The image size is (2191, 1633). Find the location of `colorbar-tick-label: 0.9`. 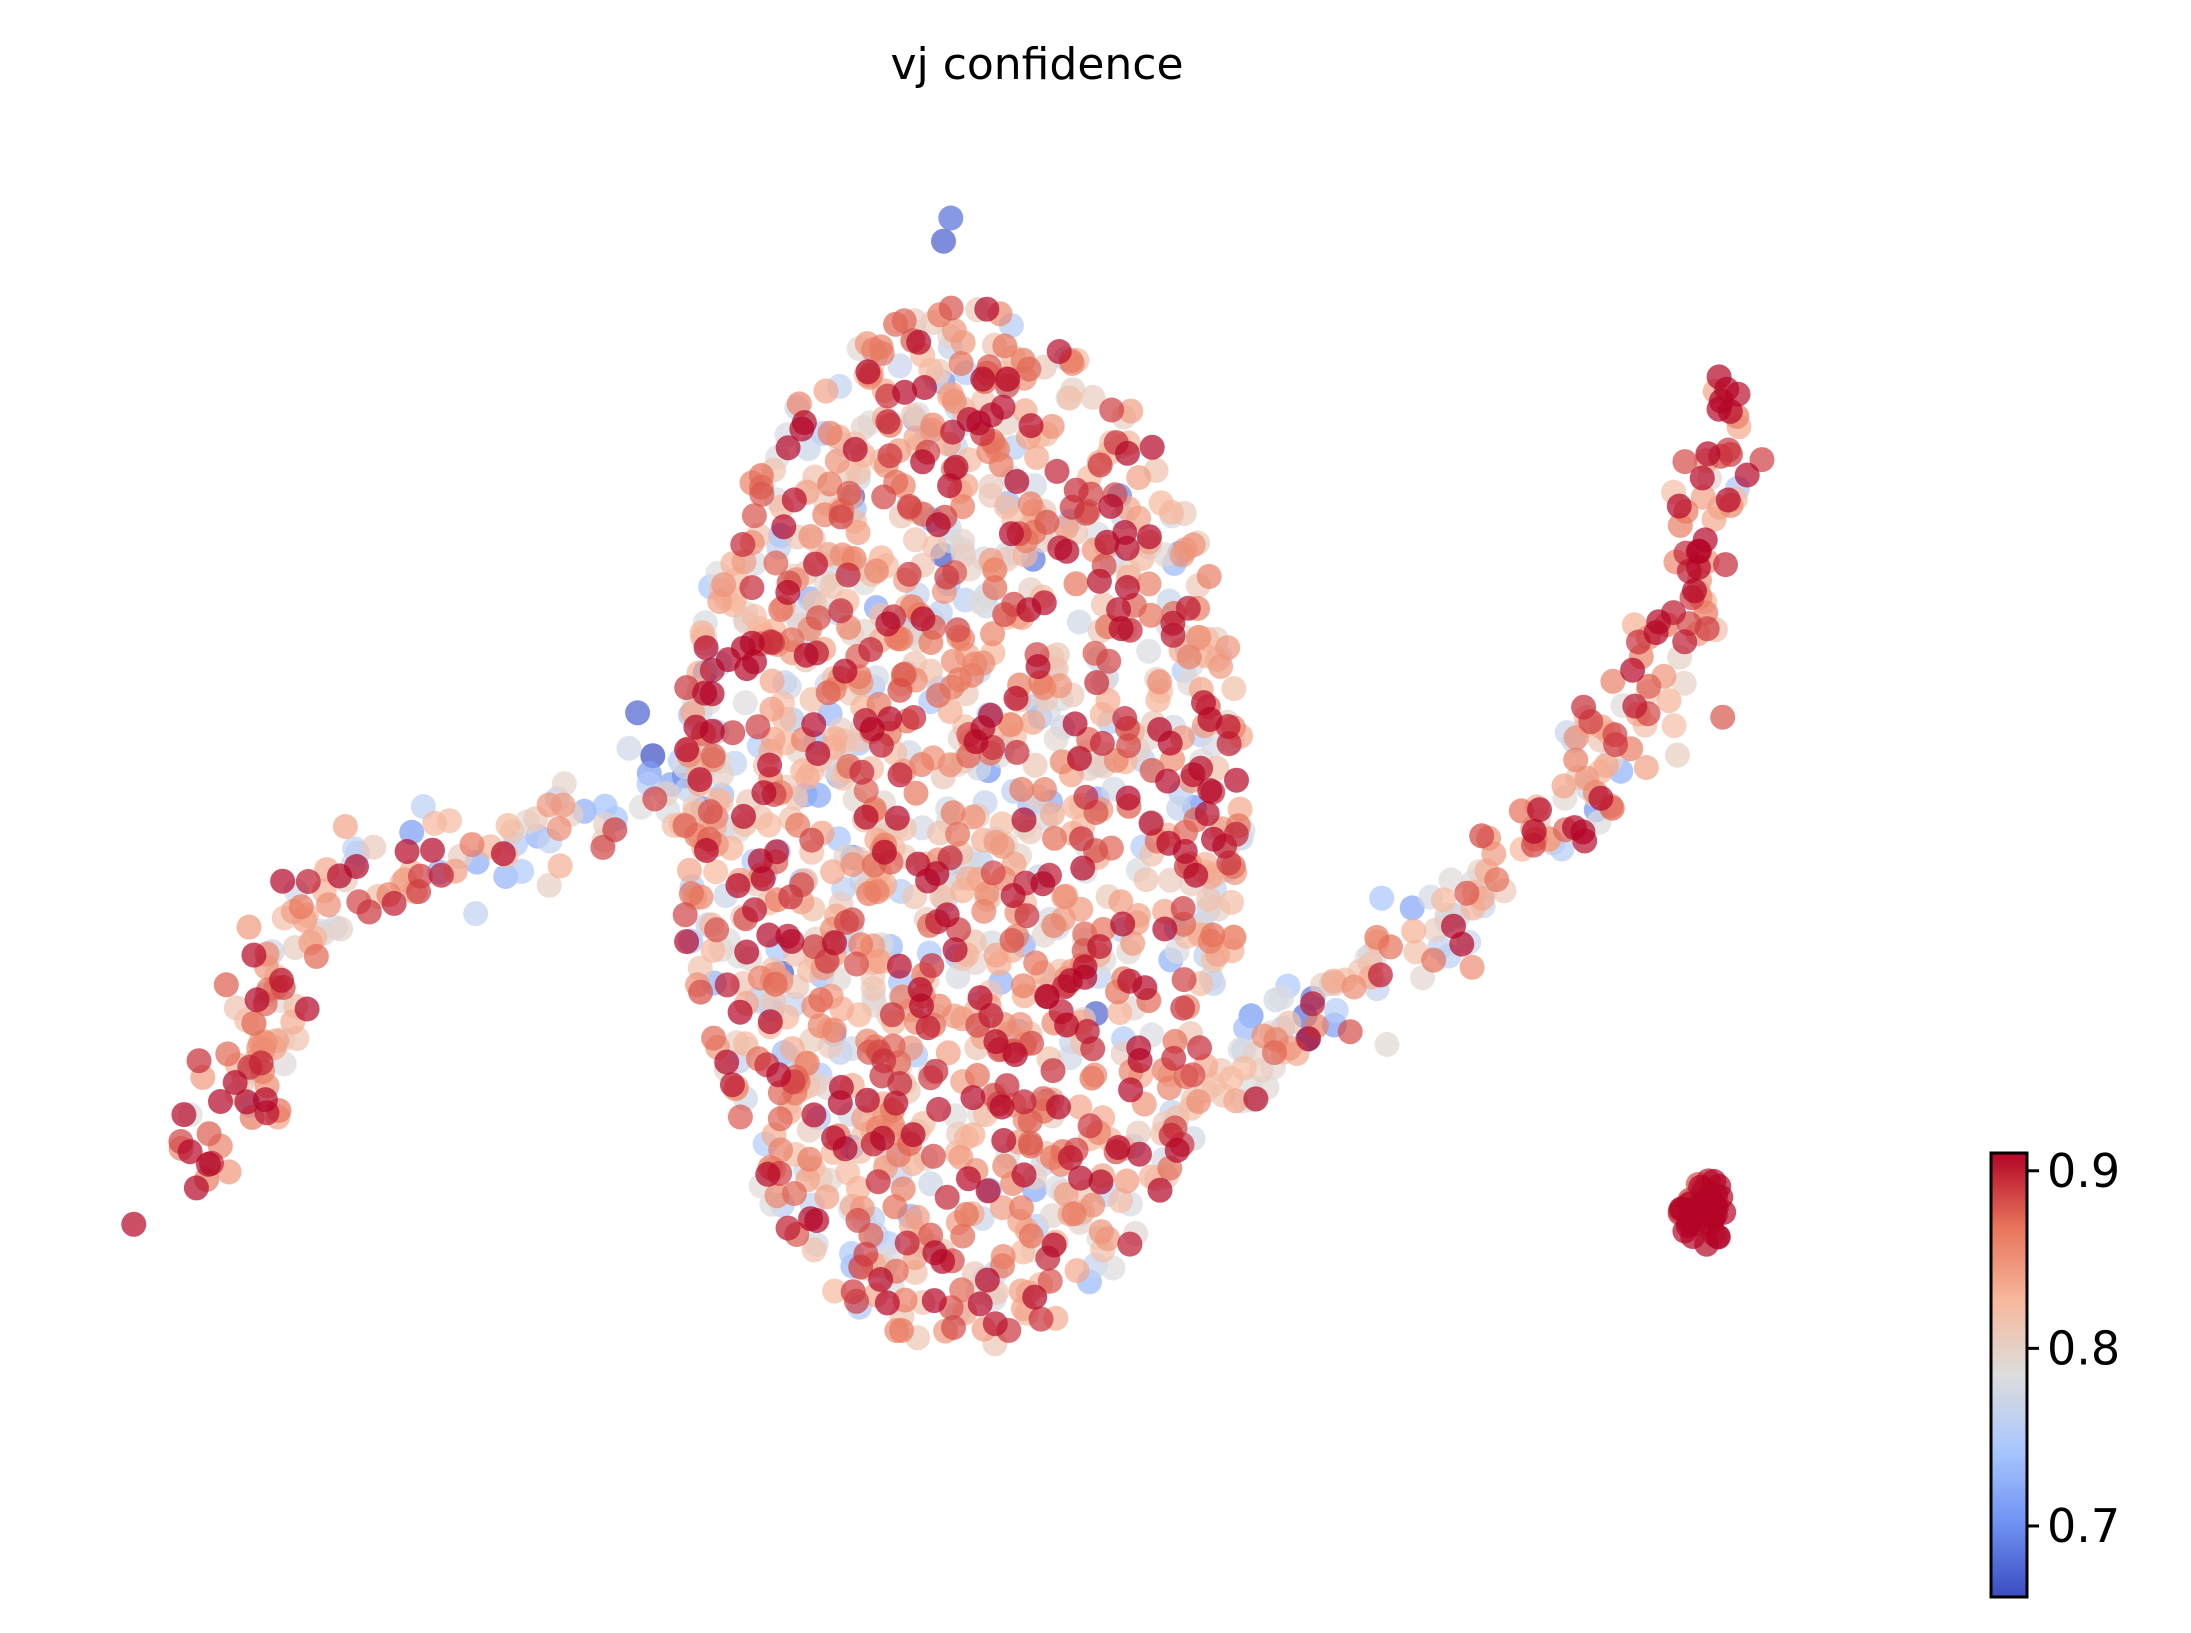

colorbar-tick-label: 0.9 is located at coordinates (2083, 1171).